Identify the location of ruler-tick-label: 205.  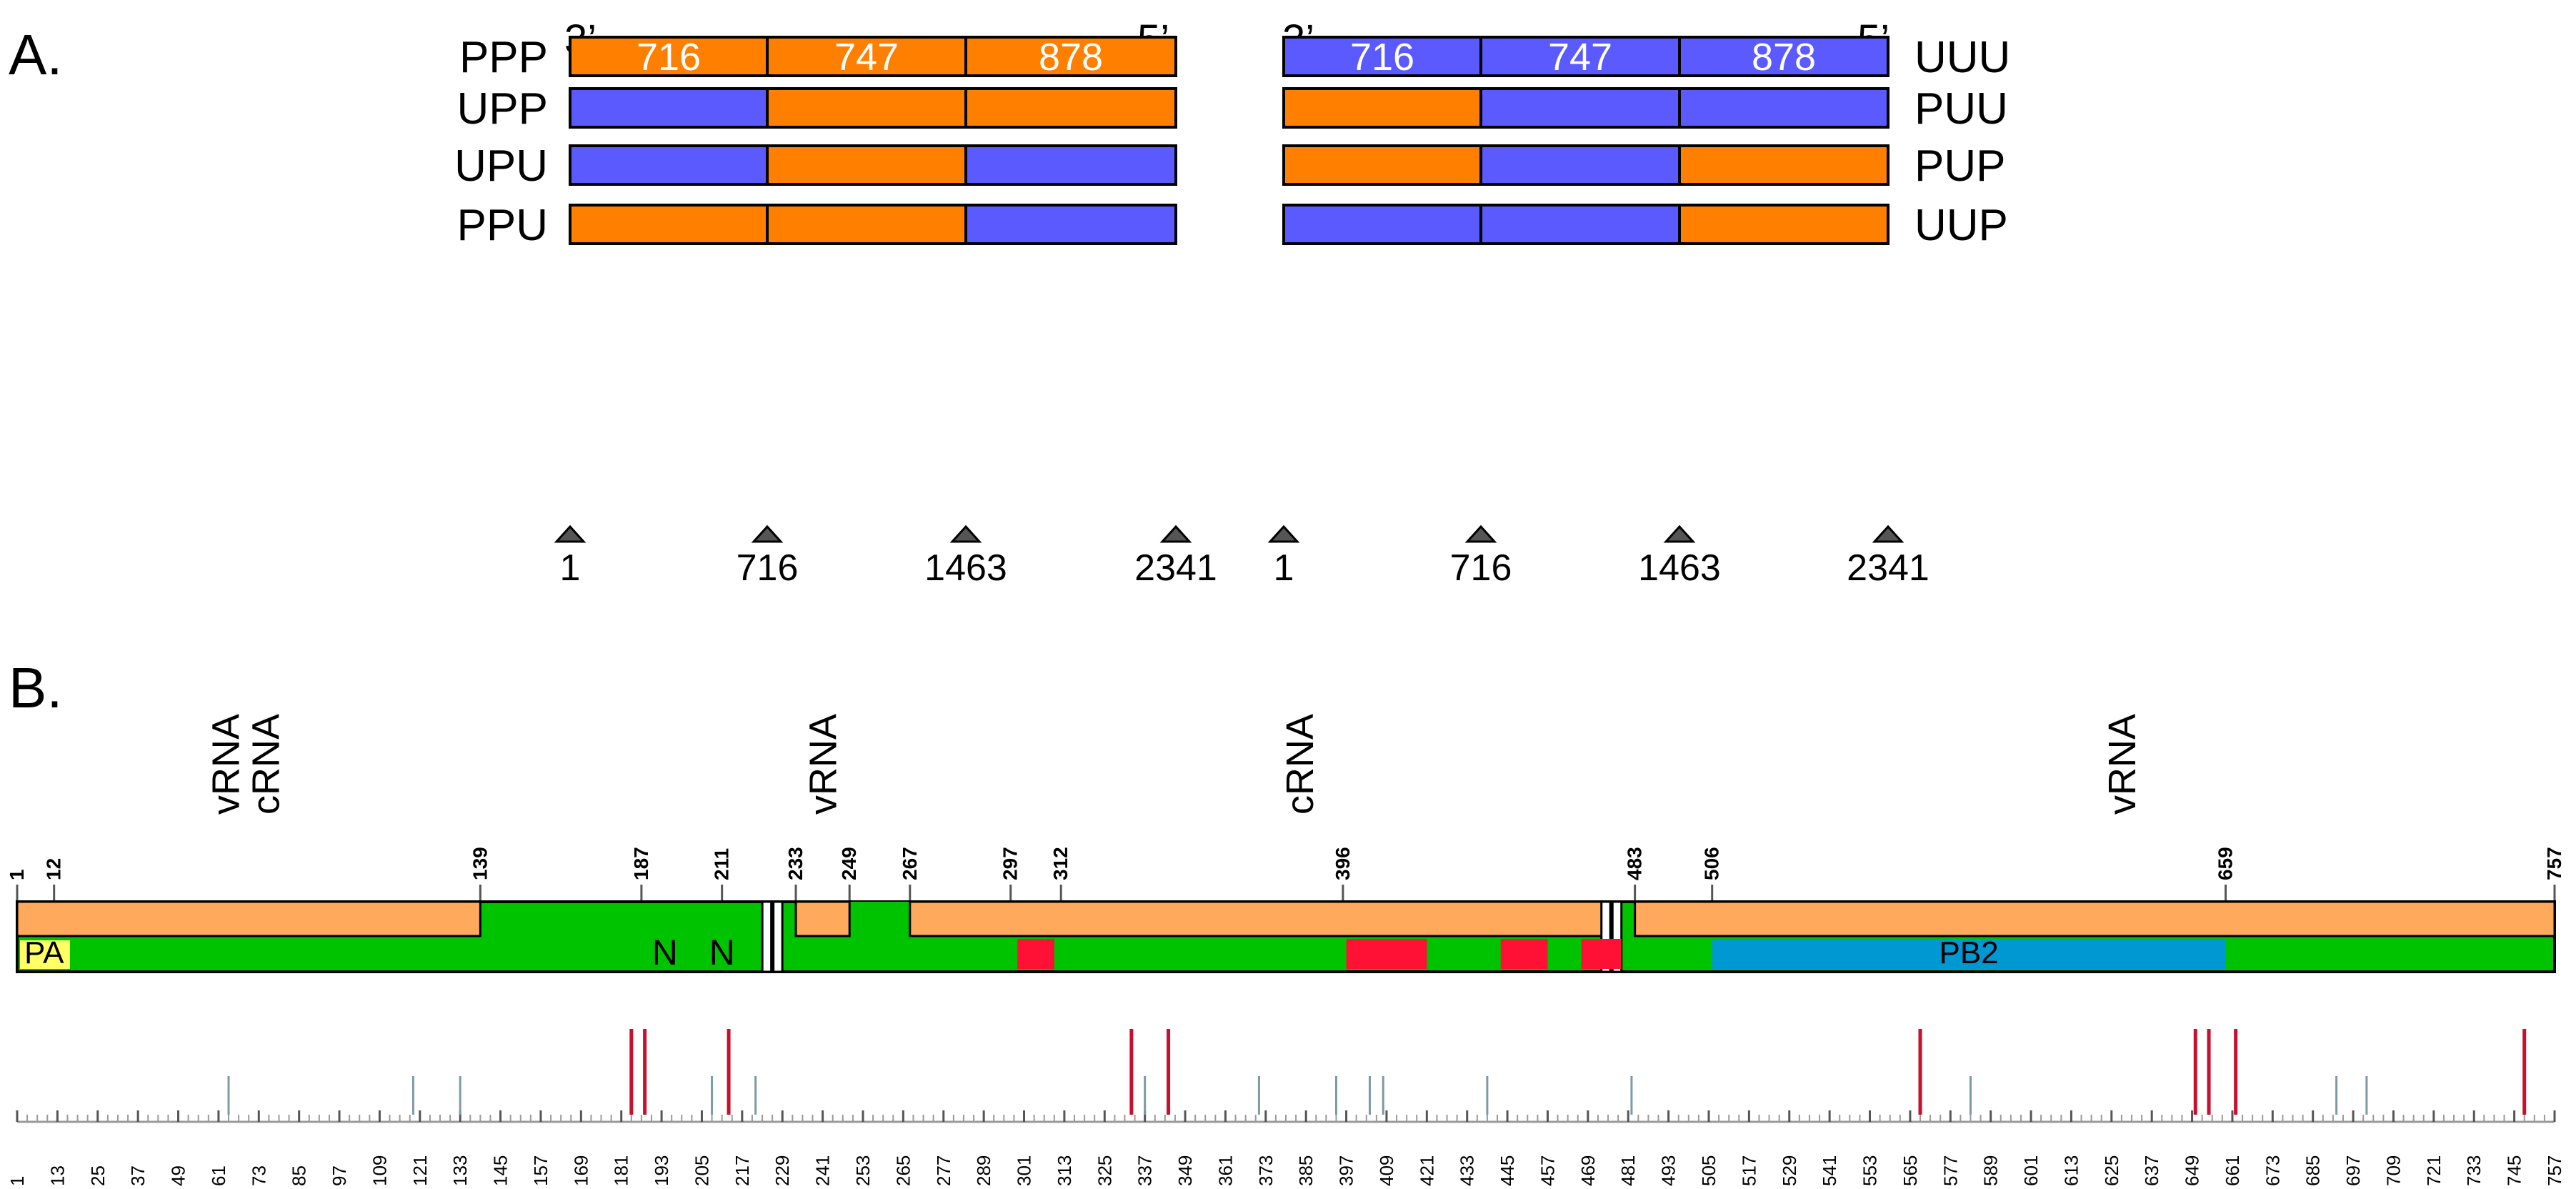
(701, 1170).